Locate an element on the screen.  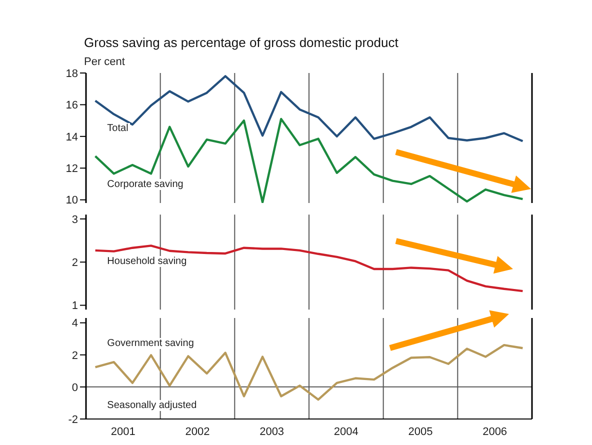
y-tick-label: 12 is located at coordinates (72, 169).